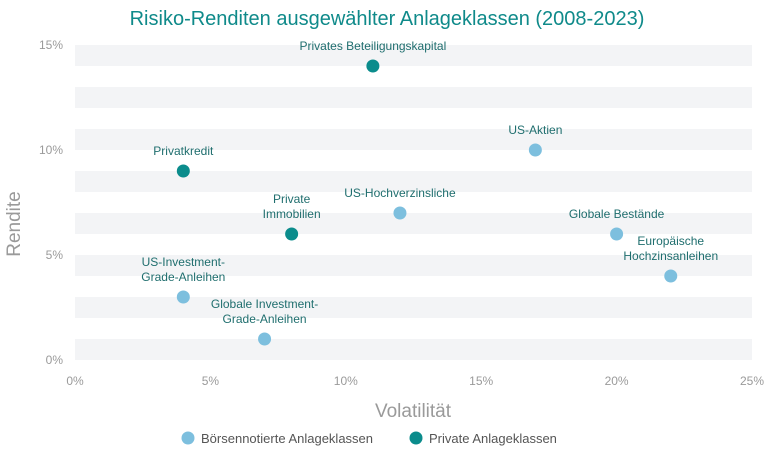 The height and width of the screenshot is (465, 774). Describe the element at coordinates (617, 381) in the screenshot. I see `x-tick-label: 20%` at that location.